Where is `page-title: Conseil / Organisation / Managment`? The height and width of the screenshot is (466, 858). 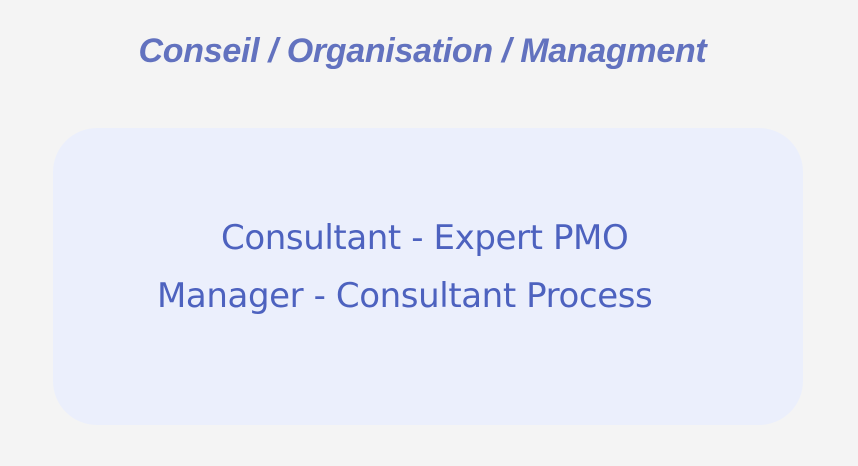 page-title: Conseil / Organisation / Managment is located at coordinates (422, 51).